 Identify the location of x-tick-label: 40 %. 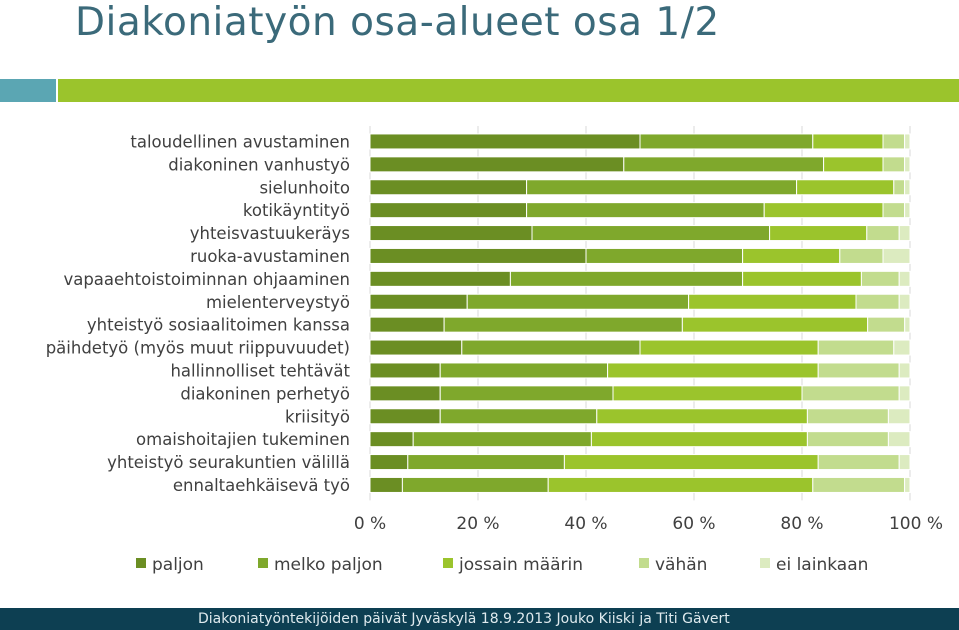
(585, 524).